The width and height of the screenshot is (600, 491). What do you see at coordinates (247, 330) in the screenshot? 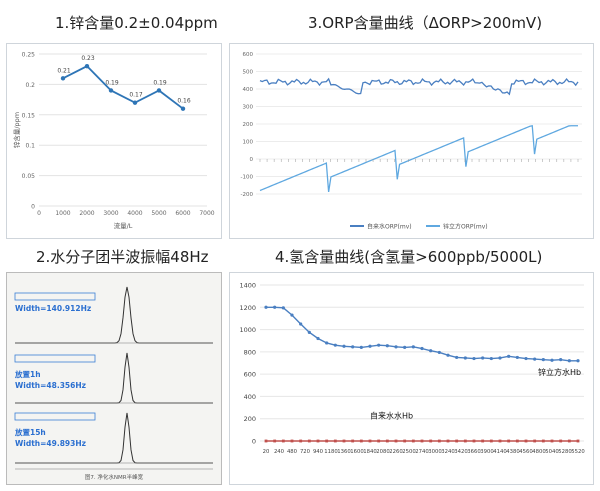
I see `y-tick-label: 1000` at bounding box center [247, 330].